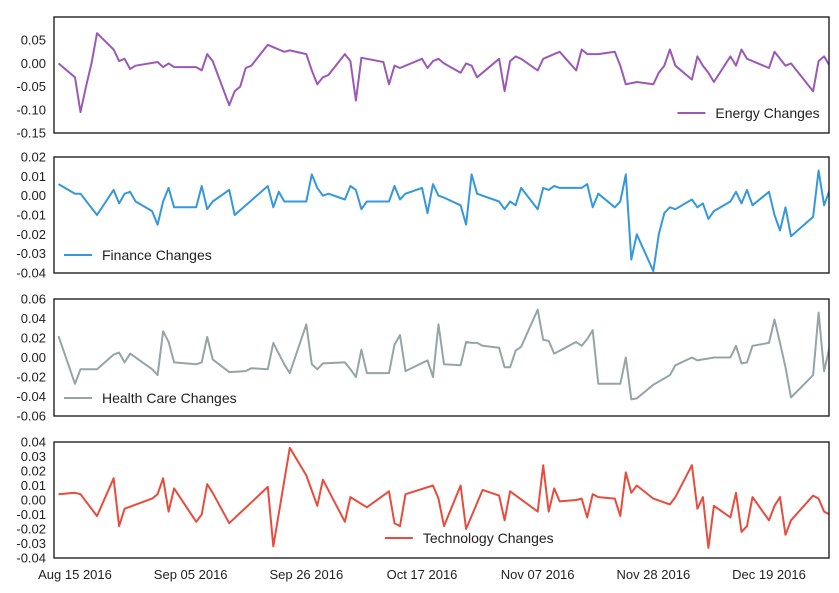 This screenshot has width=839, height=593. What do you see at coordinates (767, 113) in the screenshot?
I see `legend-label: Energy Changes` at bounding box center [767, 113].